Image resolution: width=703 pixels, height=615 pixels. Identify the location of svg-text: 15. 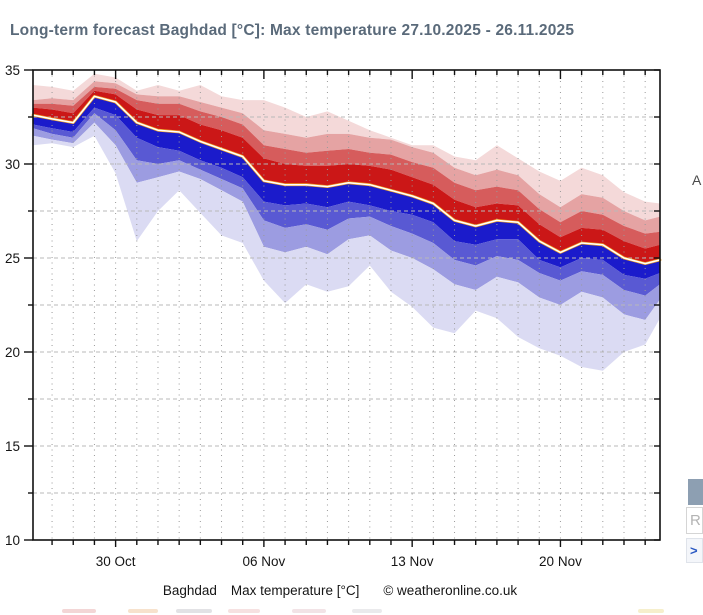
(12, 446).